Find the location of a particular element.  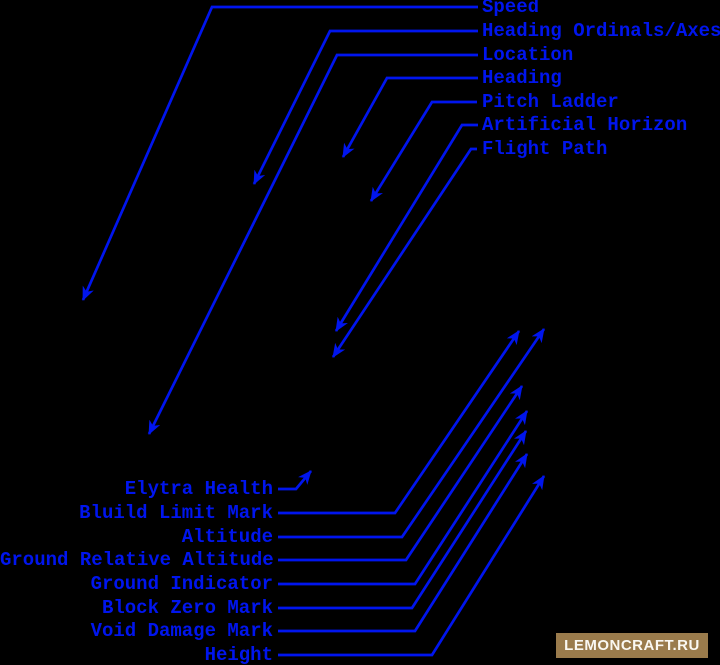

label-artificial-horizon: Artificial Horizon is located at coordinates (585, 125).